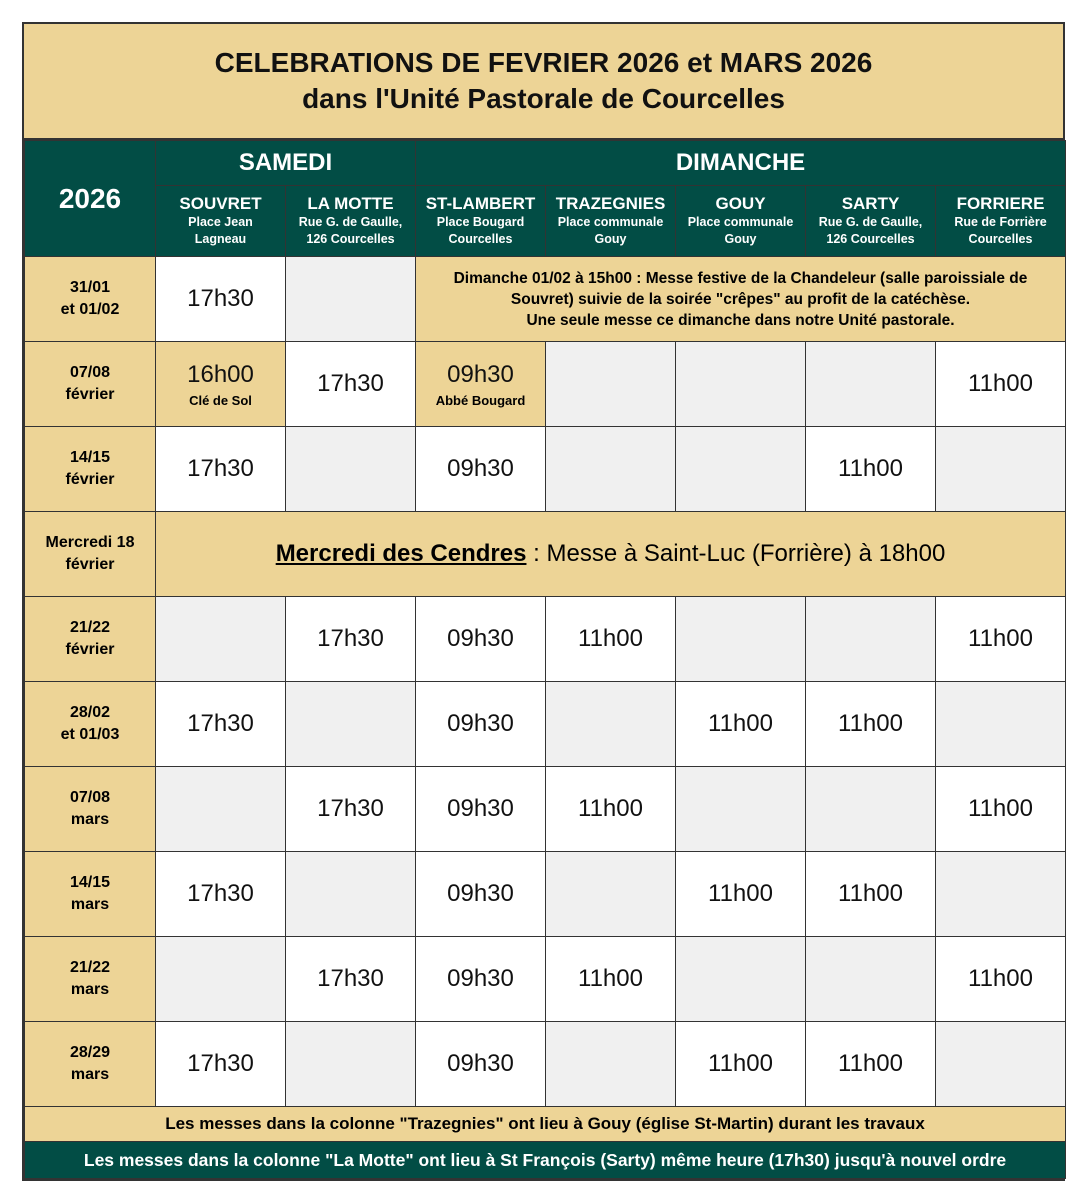 This screenshot has width=1087, height=1200. Describe the element at coordinates (350, 239) in the screenshot. I see `church-address: 126 Courcelles` at that location.